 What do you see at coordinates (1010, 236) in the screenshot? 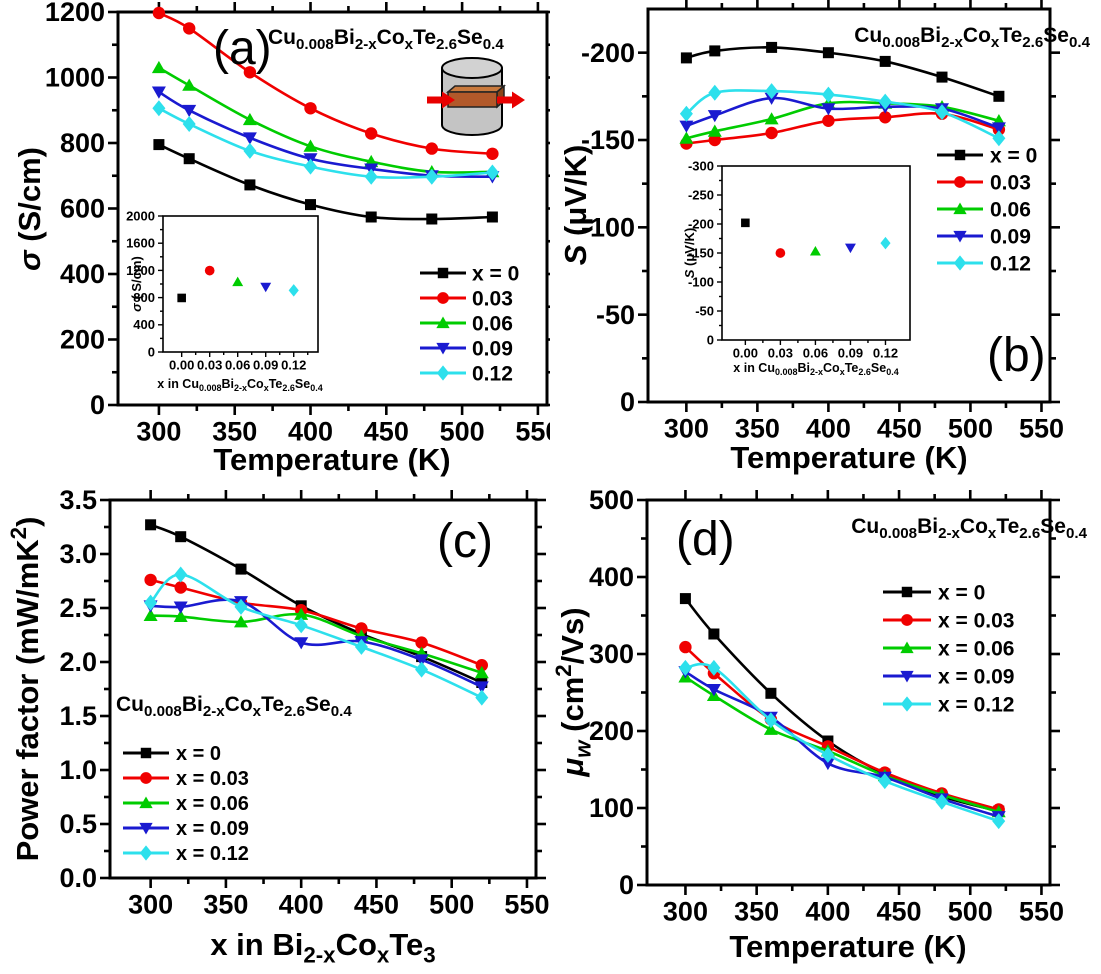
I see `legend-entry-label: 0.09` at bounding box center [1010, 236].